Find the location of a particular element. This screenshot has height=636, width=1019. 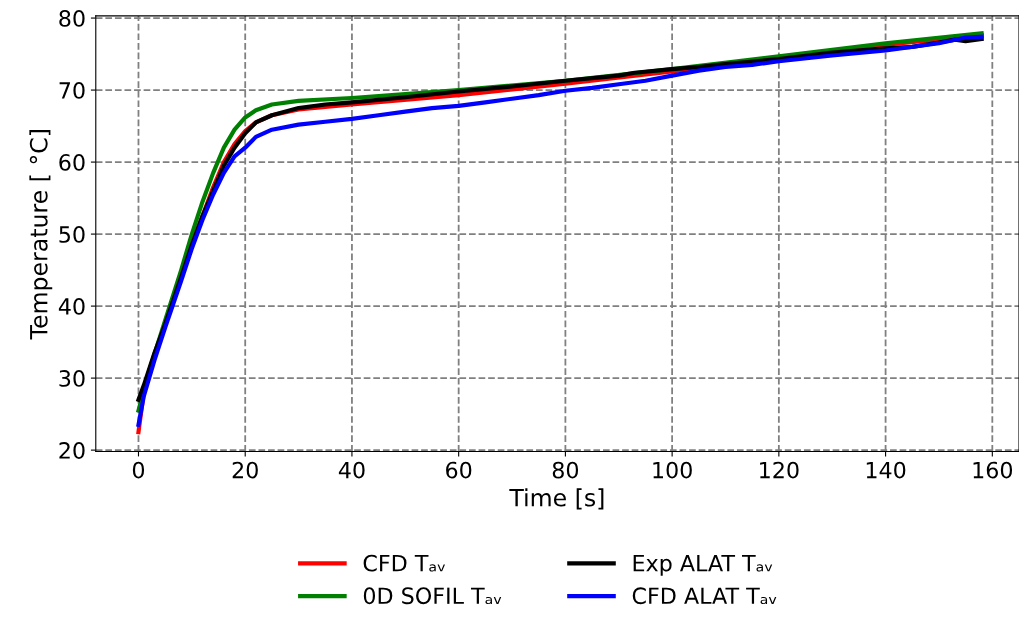

x-tick-label: 80 is located at coordinates (565, 470).